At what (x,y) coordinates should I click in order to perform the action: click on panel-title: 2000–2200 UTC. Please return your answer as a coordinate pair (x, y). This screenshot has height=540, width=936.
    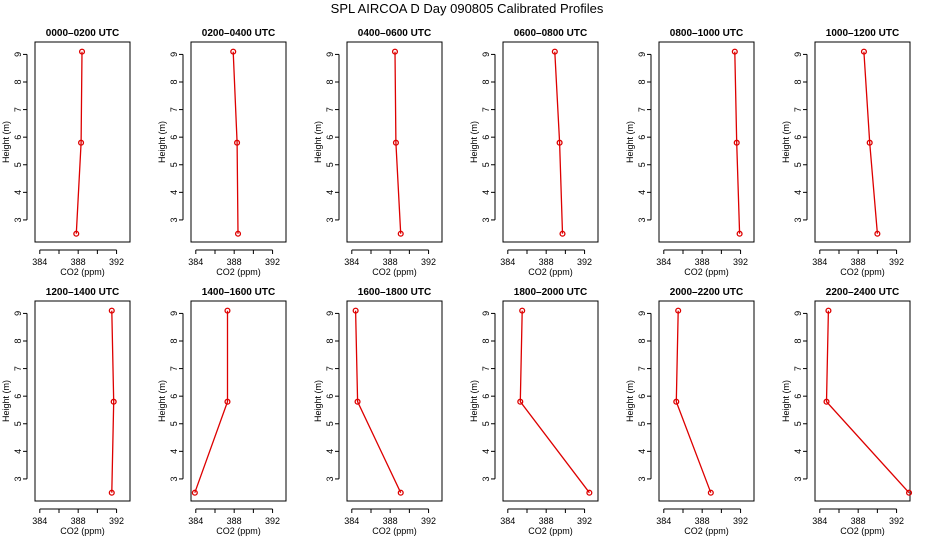
    Looking at the image, I should click on (706, 292).